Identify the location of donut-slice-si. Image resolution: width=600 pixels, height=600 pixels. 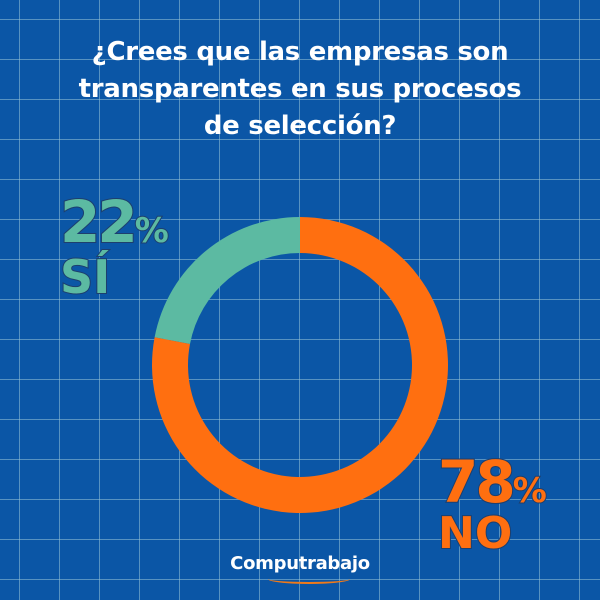
(227, 281).